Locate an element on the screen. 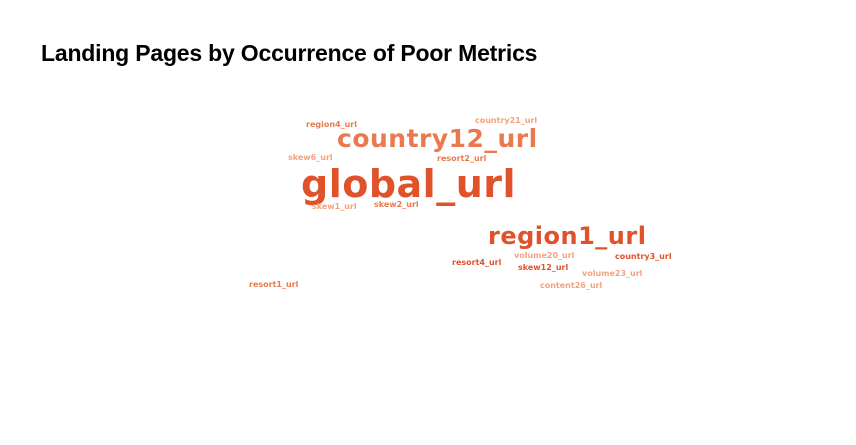 This screenshot has height=445, width=856. word-resort4-url: resort4_url is located at coordinates (477, 262).